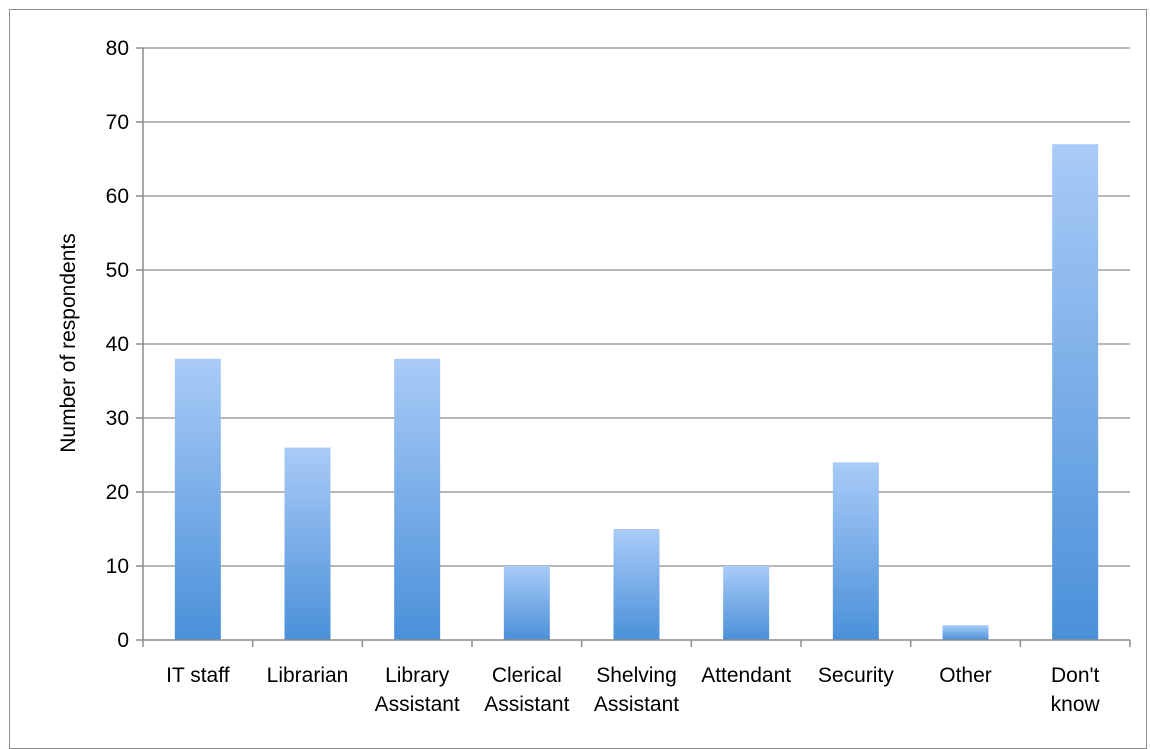 This screenshot has height=749, width=1150. I want to click on y-tick-label: 50, so click(117, 270).